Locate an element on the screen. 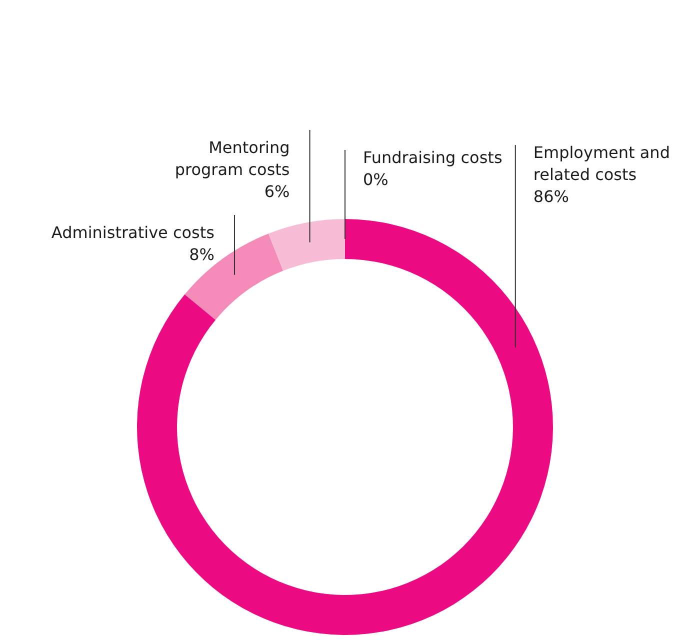  slice-label: Mentoring program costs is located at coordinates (232, 158).